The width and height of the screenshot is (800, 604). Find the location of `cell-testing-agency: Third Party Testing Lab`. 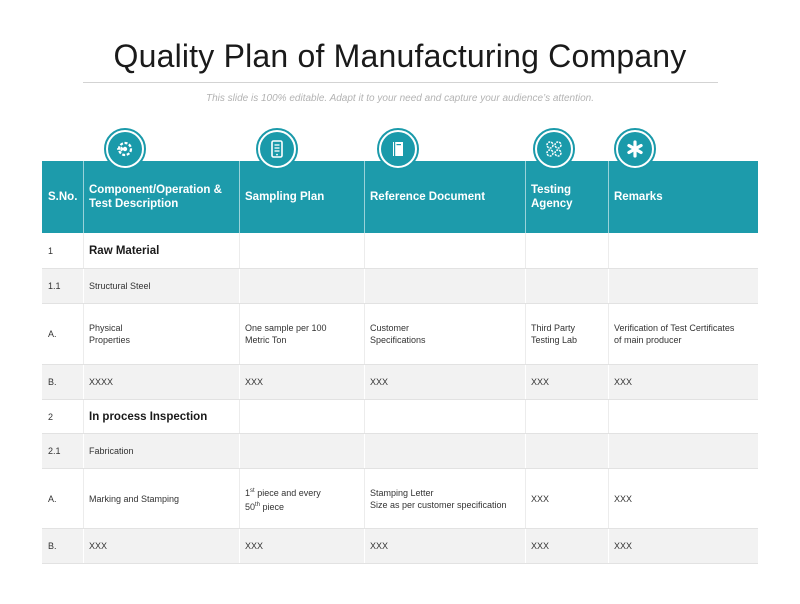

cell-testing-agency: Third Party Testing Lab is located at coordinates (566, 334).